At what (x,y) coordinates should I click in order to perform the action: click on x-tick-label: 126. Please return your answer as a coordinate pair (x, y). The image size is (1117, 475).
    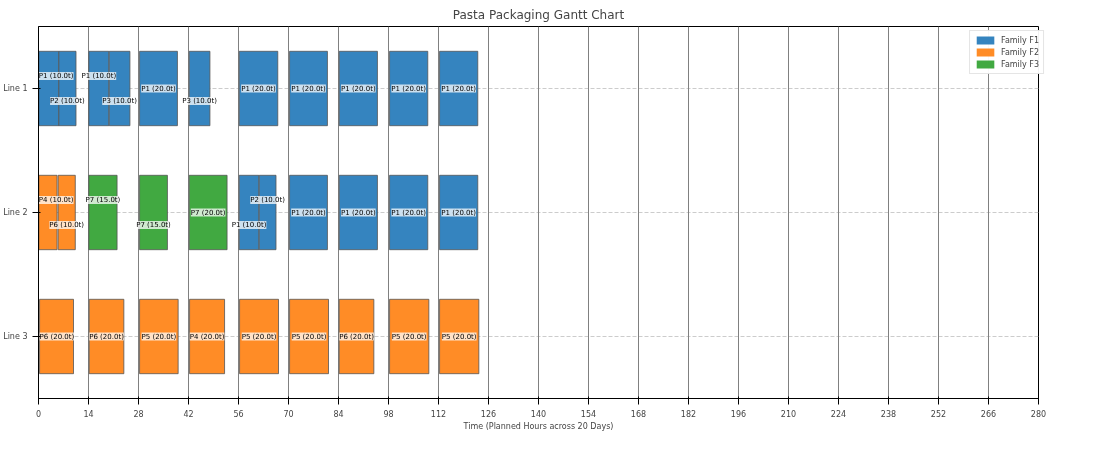
    Looking at the image, I should click on (488, 414).